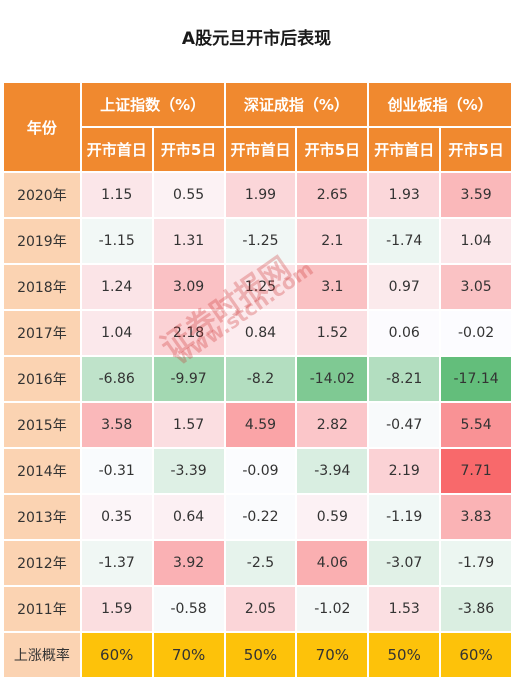 The image size is (513, 684). Describe the element at coordinates (332, 517) in the screenshot. I see `value-cell: 0.59` at that location.